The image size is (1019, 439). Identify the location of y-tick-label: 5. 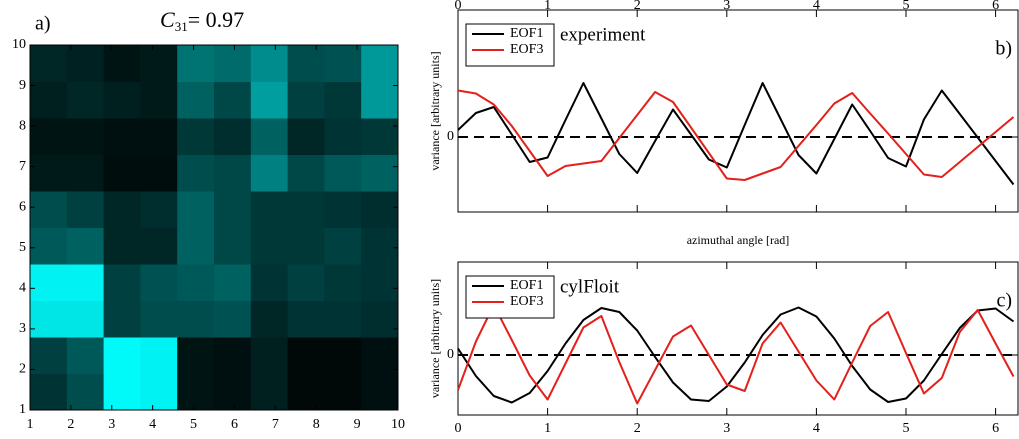
(22, 247).